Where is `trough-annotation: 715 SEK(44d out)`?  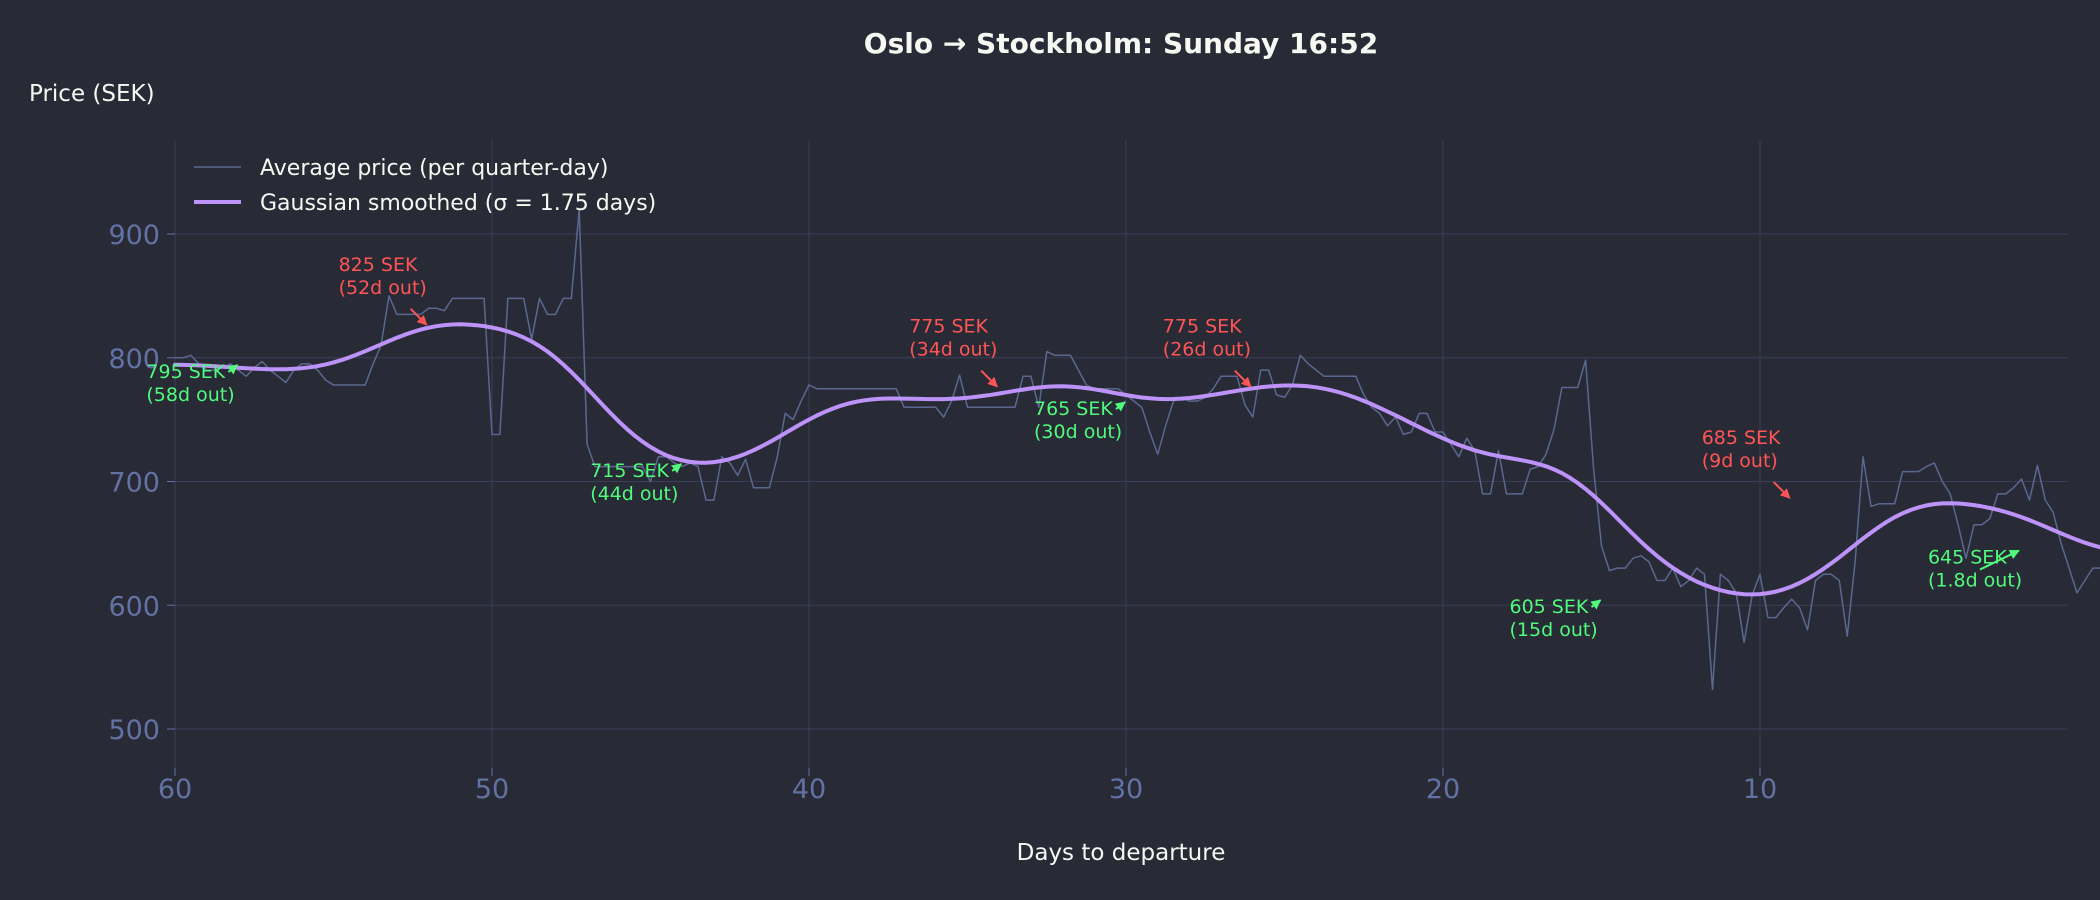
trough-annotation: 715 SEK(44d out) is located at coordinates (636, 482).